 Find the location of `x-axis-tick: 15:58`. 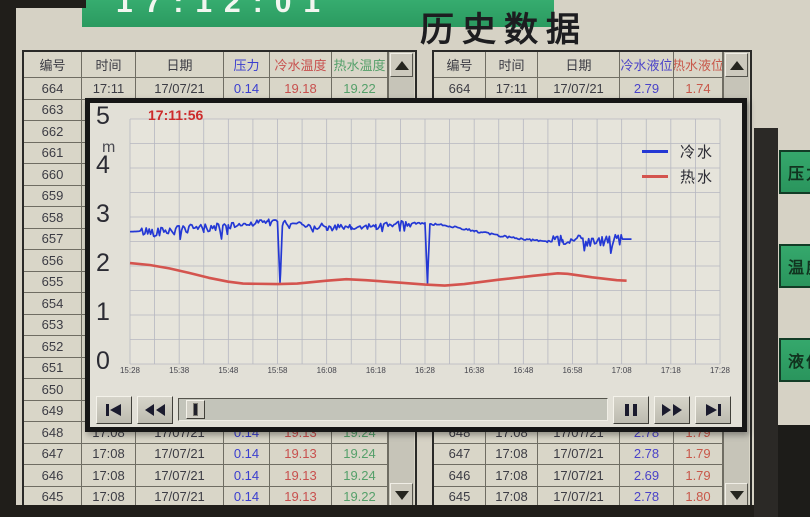

x-axis-tick: 15:58 is located at coordinates (277, 370).